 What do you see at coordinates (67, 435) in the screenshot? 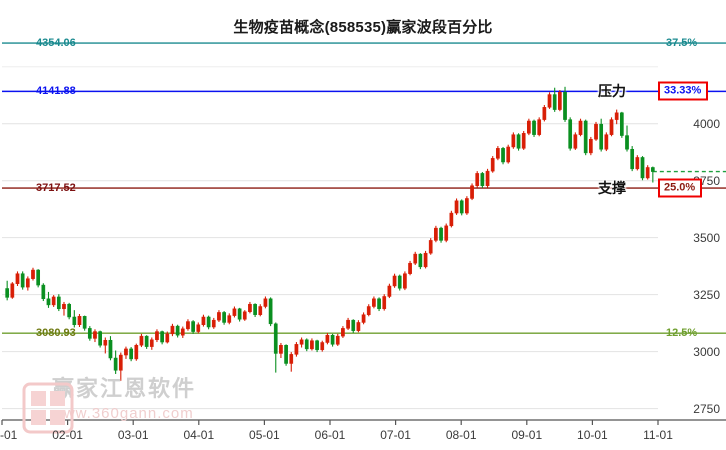
I see `x-axis-tick-label: 02-01` at bounding box center [67, 435].